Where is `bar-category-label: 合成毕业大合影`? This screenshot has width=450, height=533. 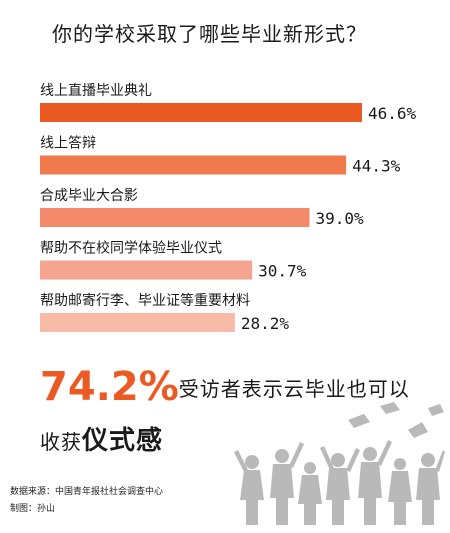 bar-category-label: 合成毕业大合影 is located at coordinates (89, 196).